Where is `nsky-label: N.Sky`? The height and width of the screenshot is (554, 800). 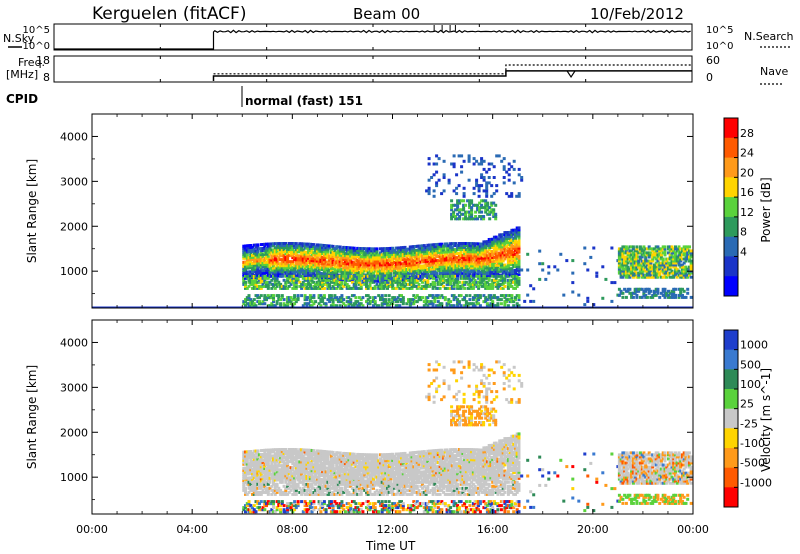
nsky-label: N.Sky is located at coordinates (19, 38).